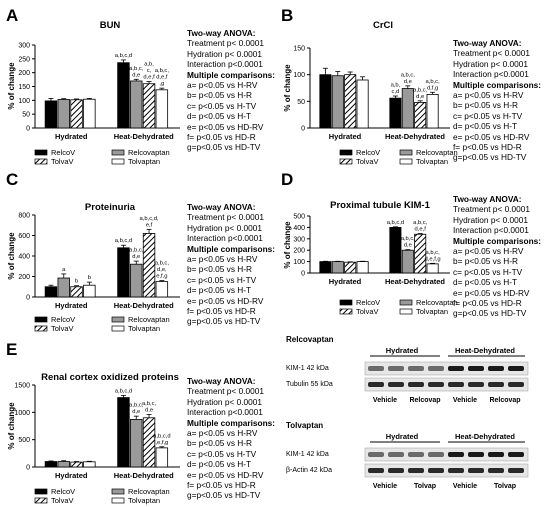 This screenshot has height=507, width=550. I want to click on blot-title: Relcovaptan, so click(310, 339).